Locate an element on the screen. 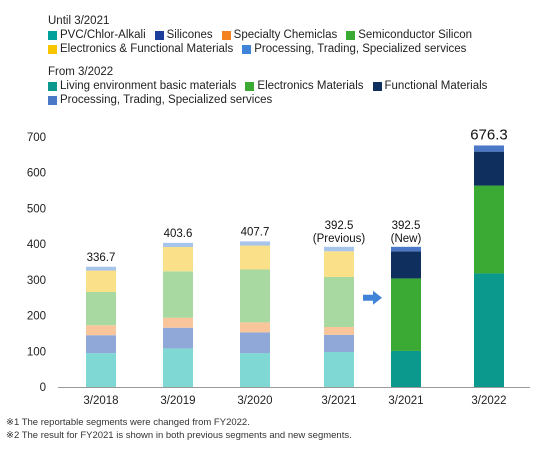 The height and width of the screenshot is (450, 540). y-tick-label: 100 is located at coordinates (36, 352).